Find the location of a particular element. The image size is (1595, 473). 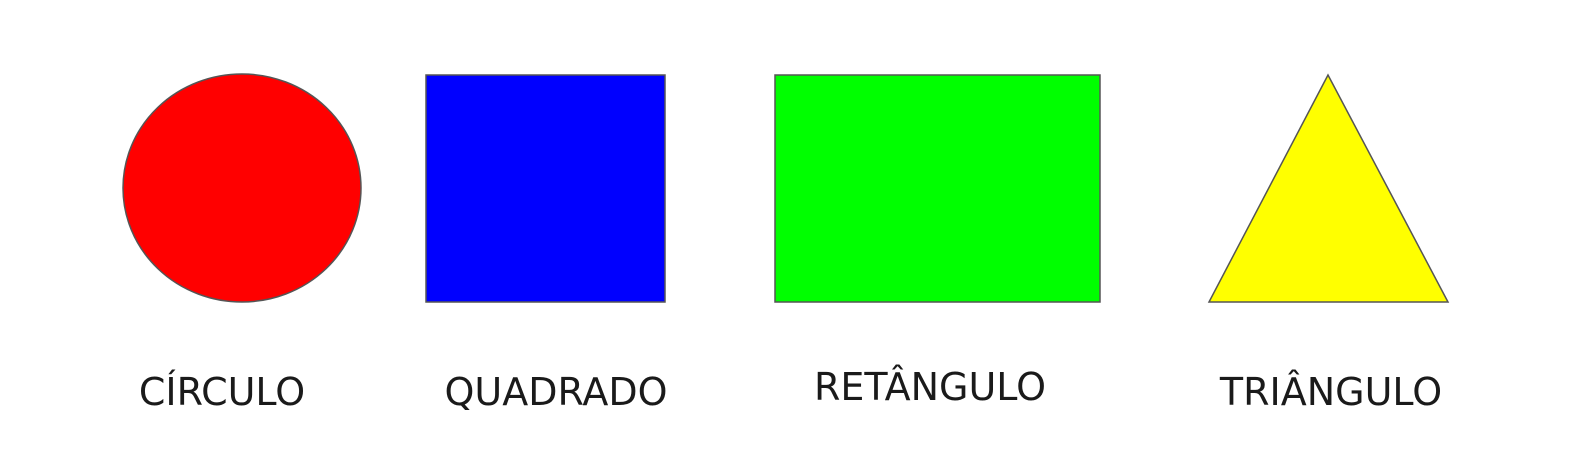

triangle-shape is located at coordinates (1328, 188).